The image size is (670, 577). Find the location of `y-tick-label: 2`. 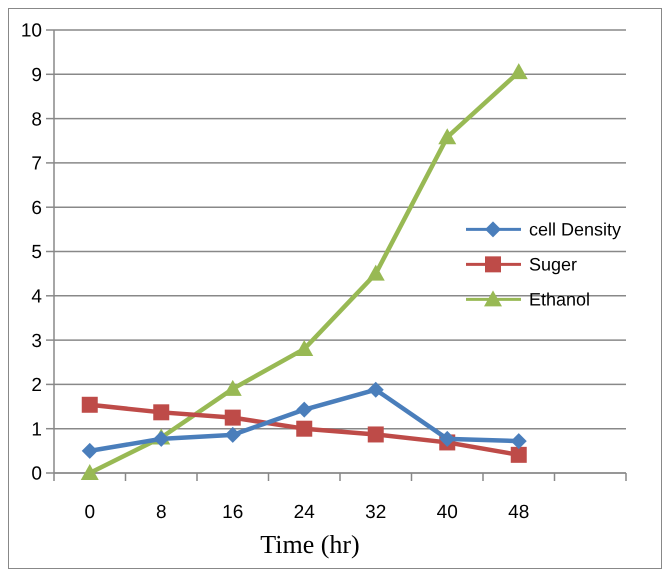

y-tick-label: 2 is located at coordinates (36, 385).